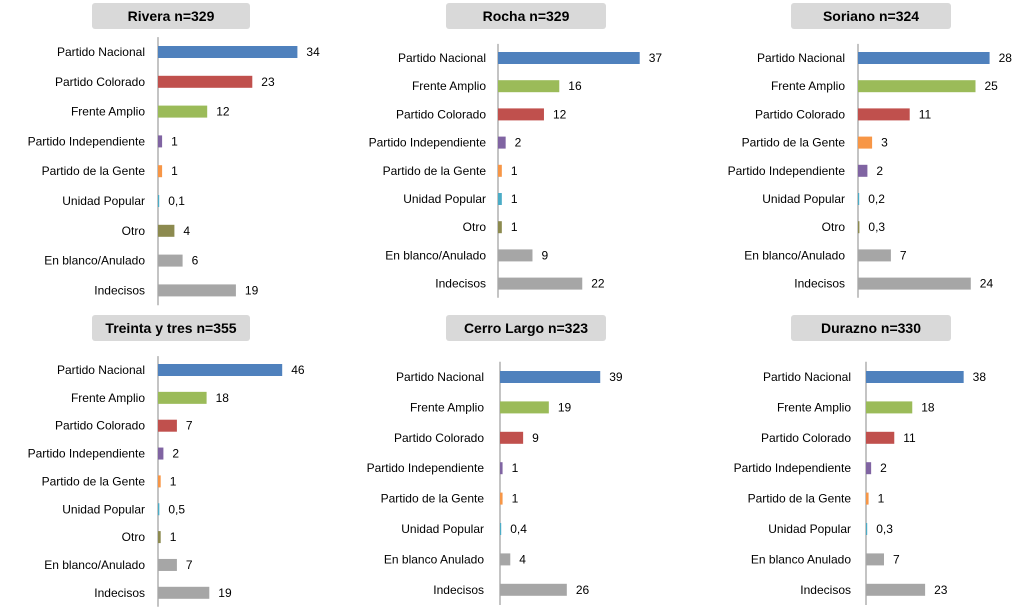 Image resolution: width=1024 pixels, height=611 pixels. I want to click on data-label: 22, so click(598, 284).